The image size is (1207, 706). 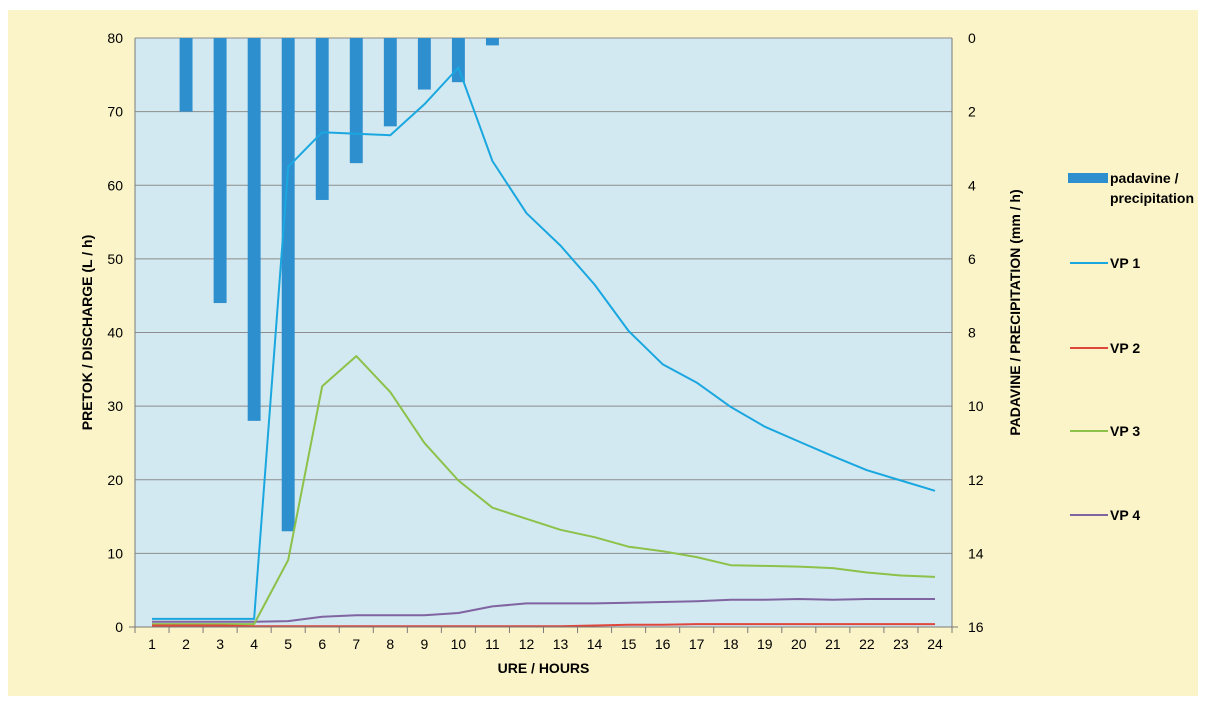 I want to click on series-line-vp4, so click(x=543, y=610).